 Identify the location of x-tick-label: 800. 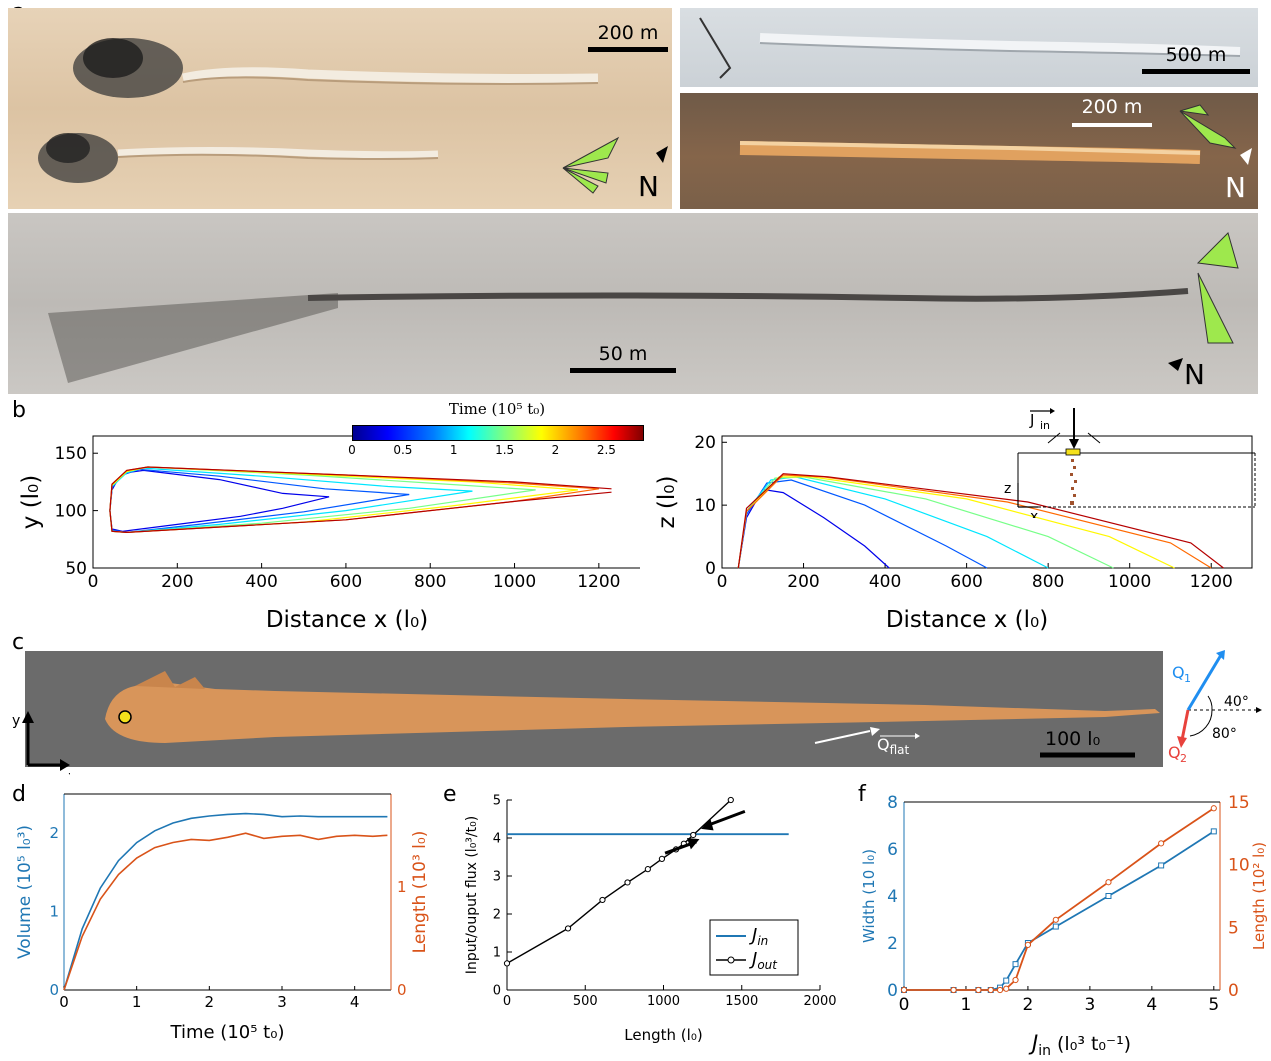
(430, 582).